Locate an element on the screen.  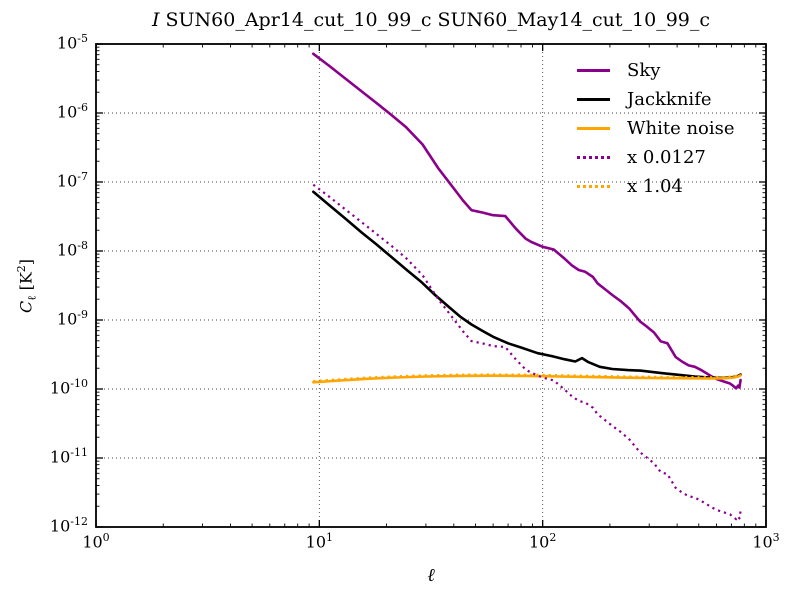
legend-entry-white-noise: White noise is located at coordinates (656, 128).